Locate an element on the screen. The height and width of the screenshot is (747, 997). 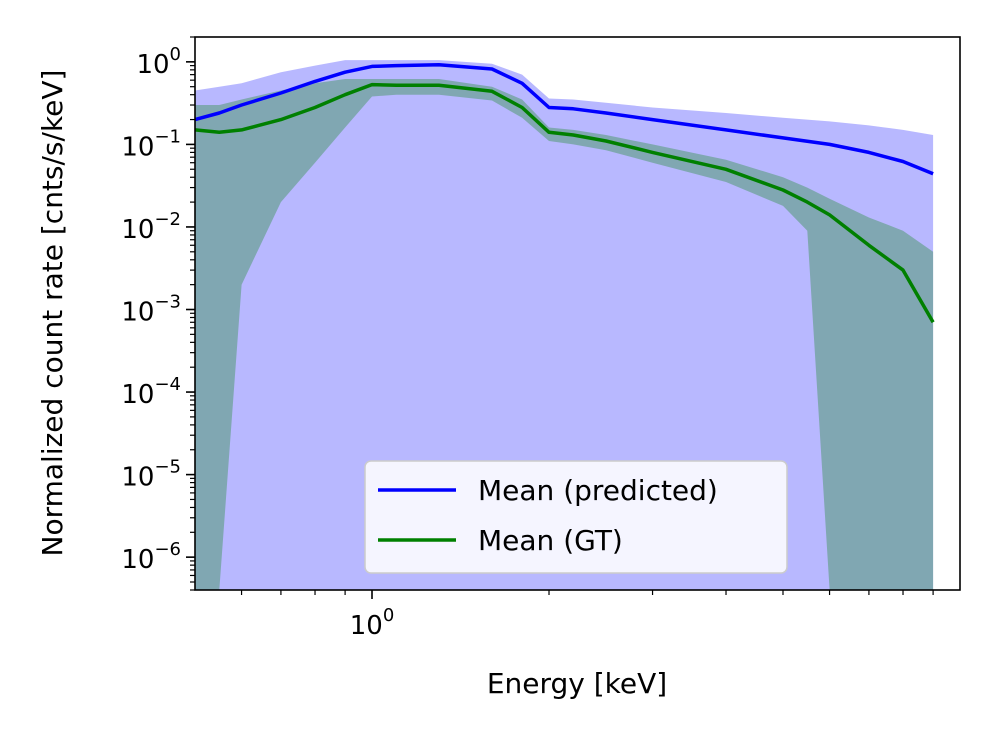
legend: Mean (predicted) Mean (GT) is located at coordinates (576, 517).